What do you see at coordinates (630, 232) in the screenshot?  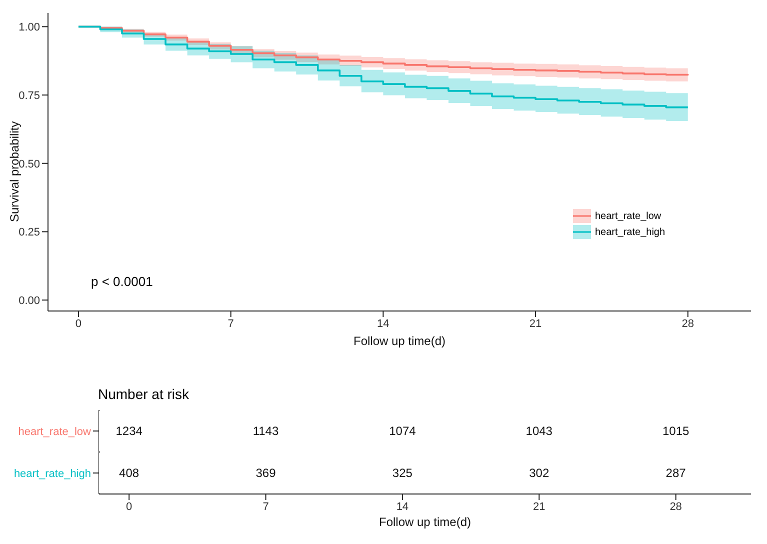 I see `legend-label: heart_rate_high` at bounding box center [630, 232].